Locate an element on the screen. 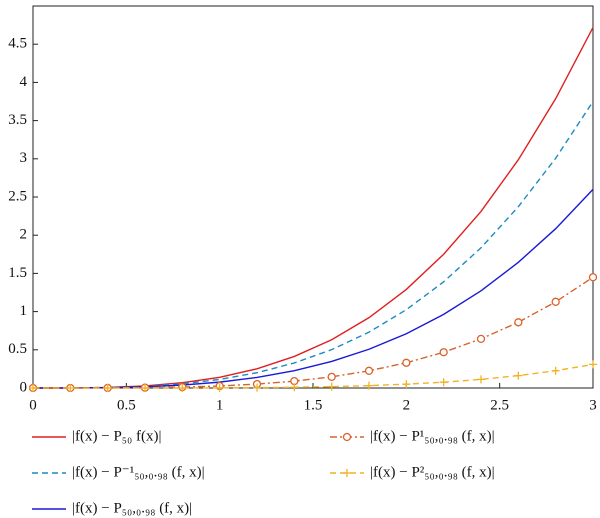  x-tick-label: 2.5 is located at coordinates (499, 405).